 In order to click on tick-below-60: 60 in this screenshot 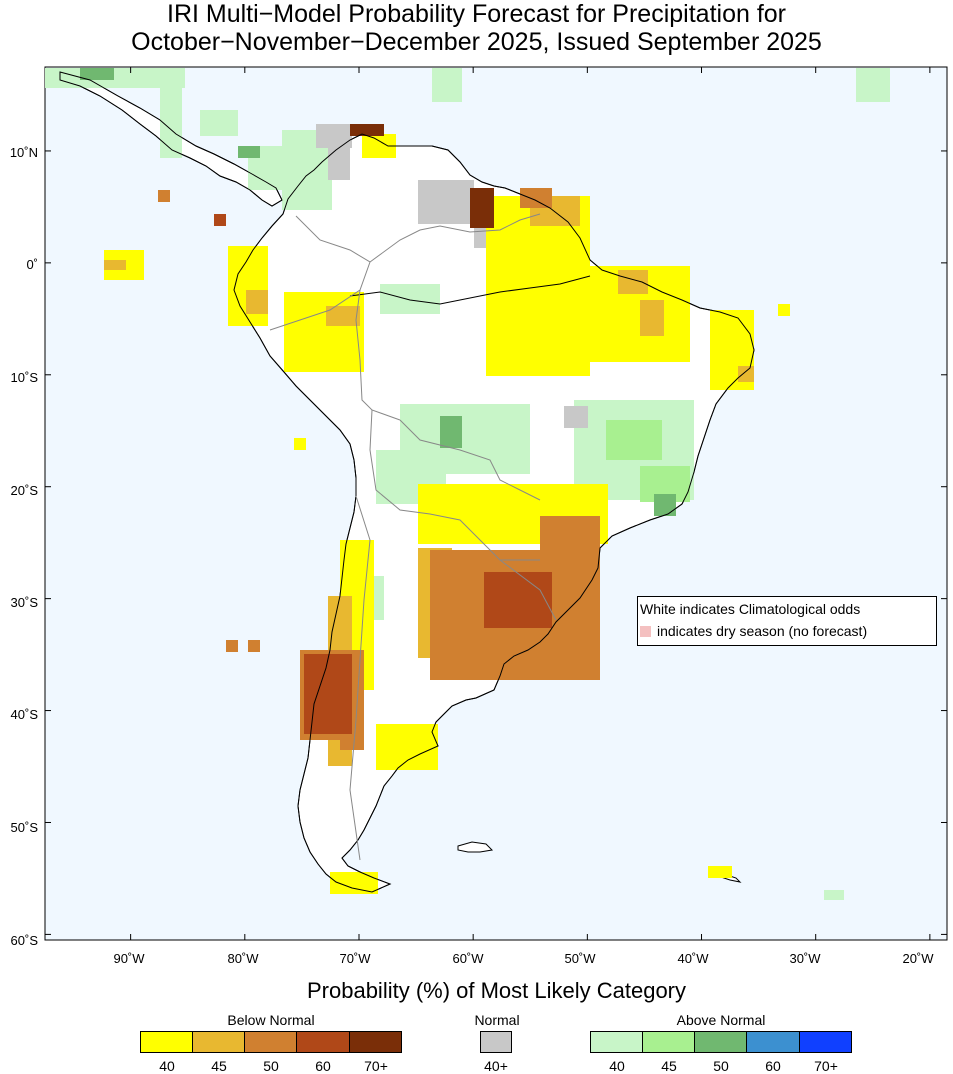, I will do `click(323, 1066)`.